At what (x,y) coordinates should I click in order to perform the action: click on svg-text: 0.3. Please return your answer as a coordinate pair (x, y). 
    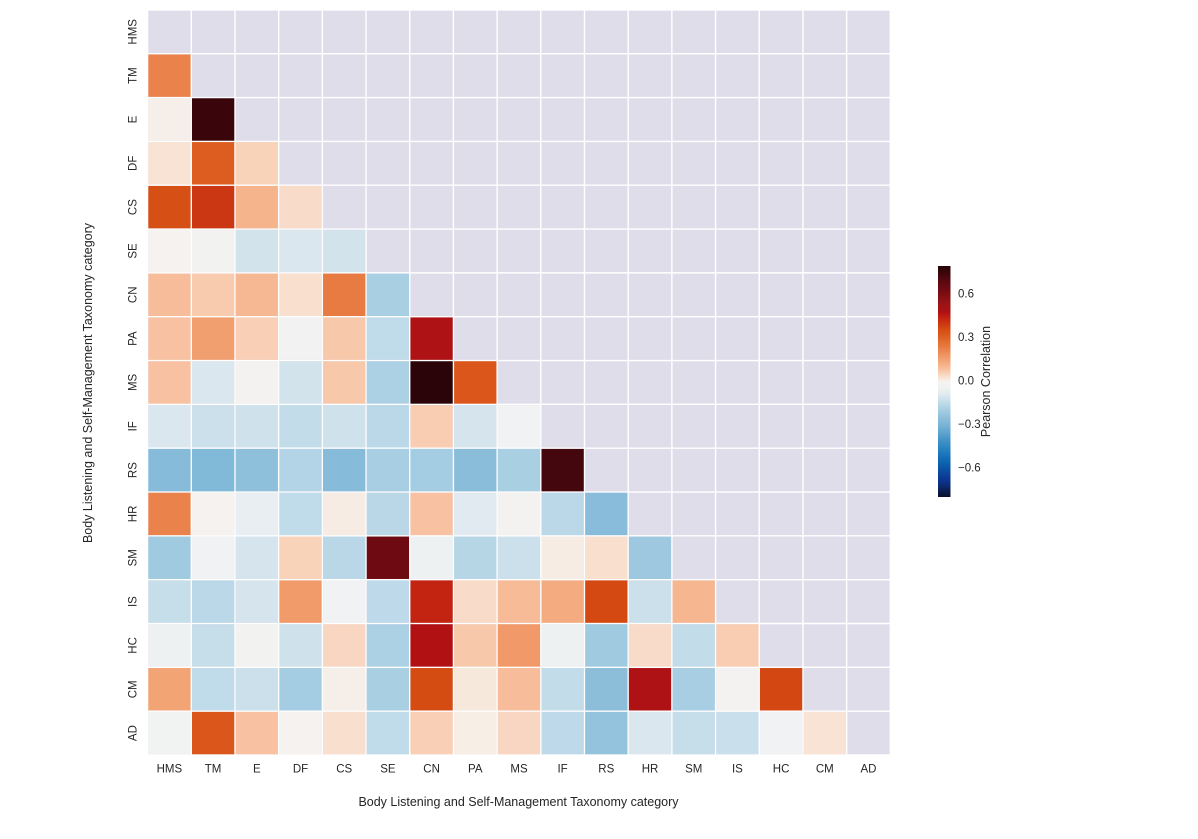
    Looking at the image, I should click on (966, 338).